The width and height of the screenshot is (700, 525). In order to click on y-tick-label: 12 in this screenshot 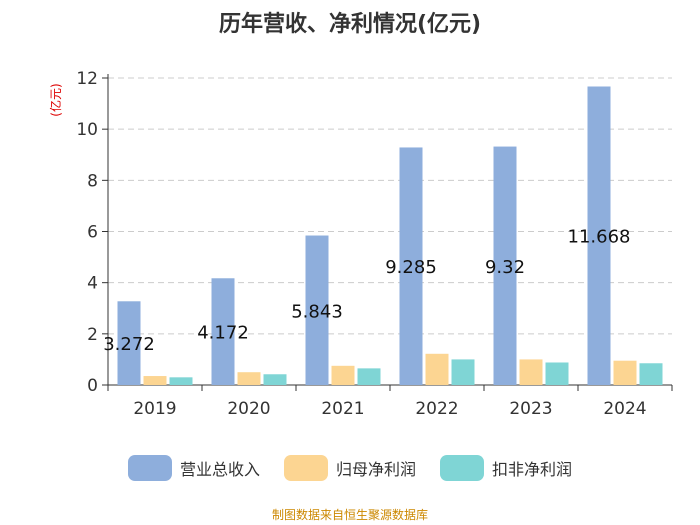, I will do `click(87, 79)`.